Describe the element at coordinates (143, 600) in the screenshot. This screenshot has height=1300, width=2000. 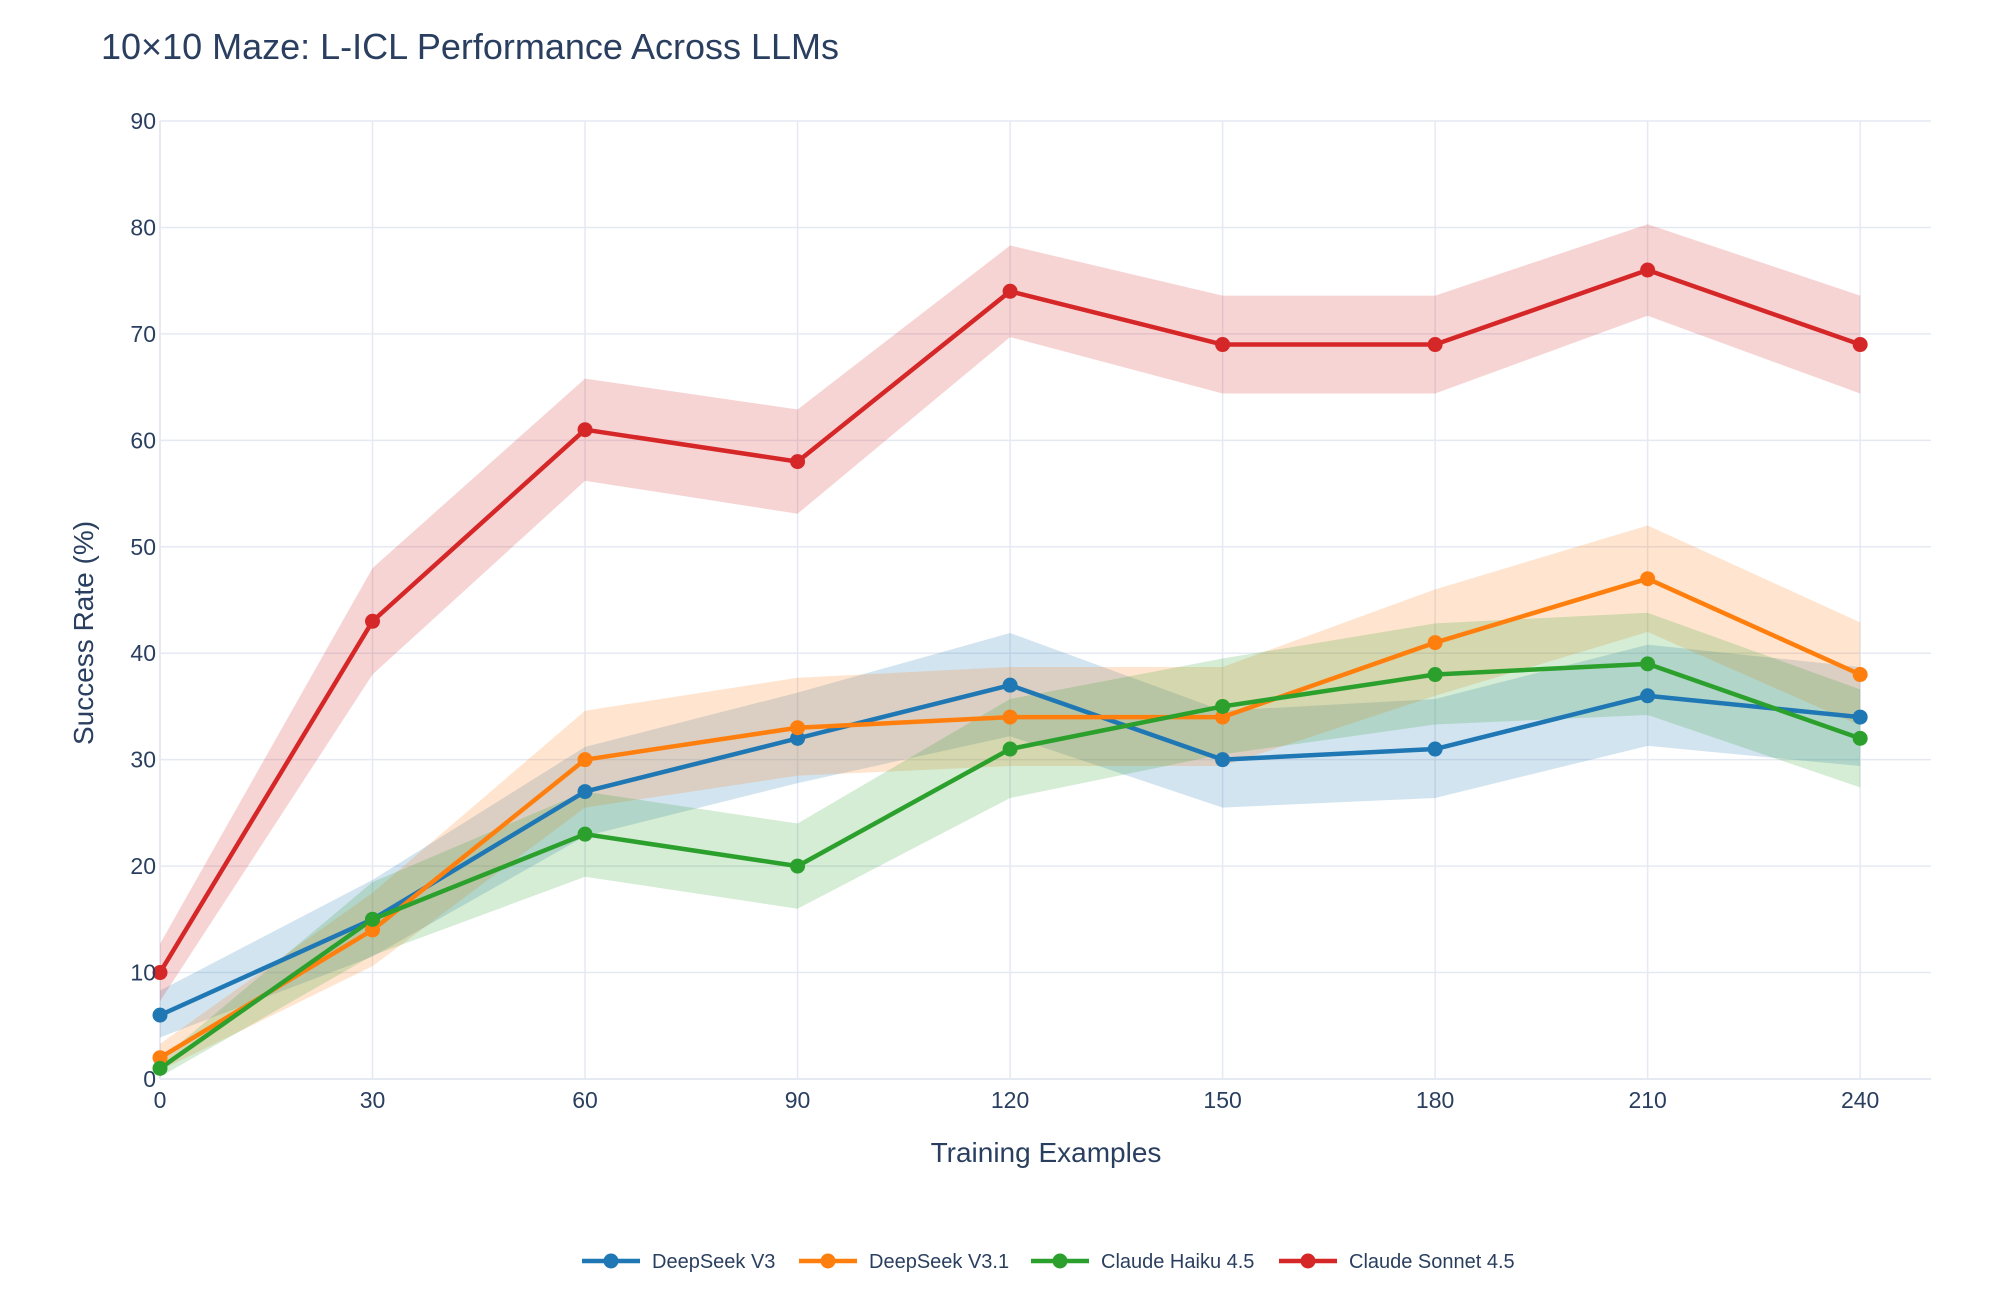
I see `y-axis-ticks: 0 10 20 30 40 50 60 70 80 90` at that location.